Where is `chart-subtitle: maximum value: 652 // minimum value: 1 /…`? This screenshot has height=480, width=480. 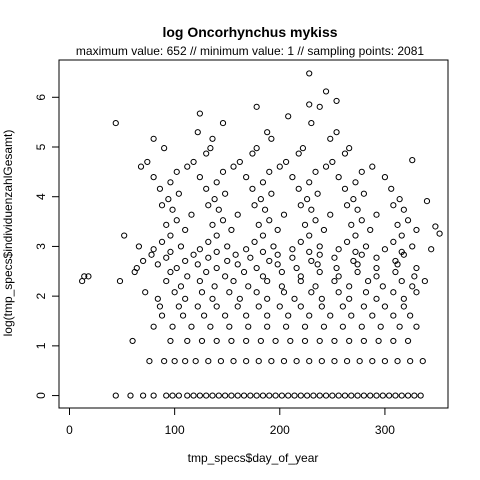 chart-subtitle: maximum value: 652 // minimum value: 1 /… is located at coordinates (250, 51).